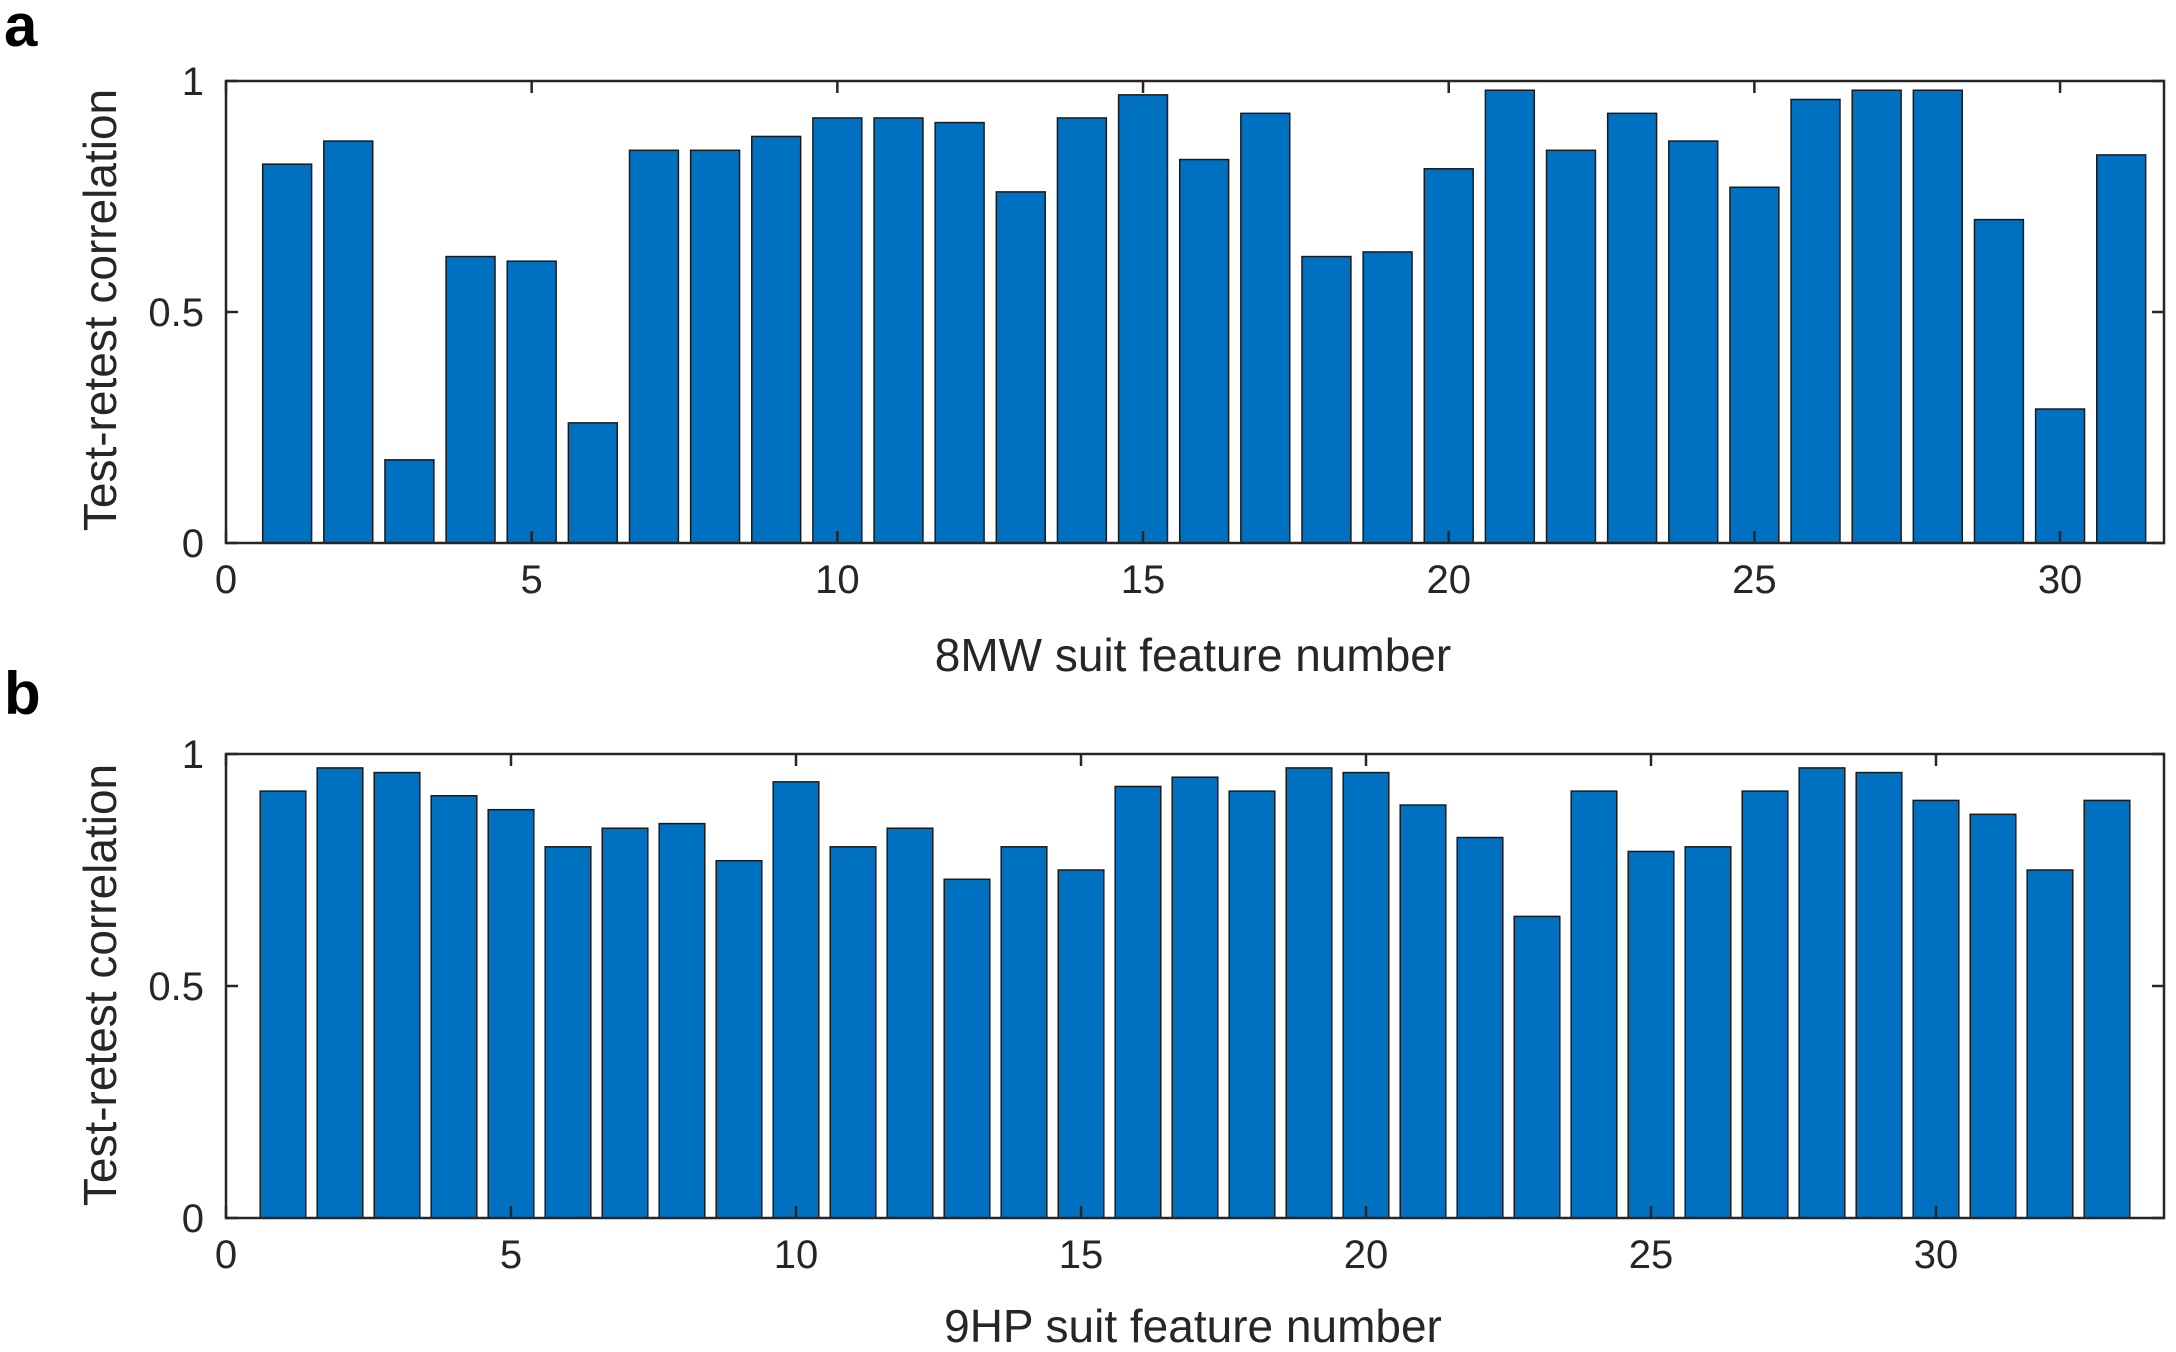 The image size is (2176, 1352). Describe the element at coordinates (176, 313) in the screenshot. I see `y-tick-label-a-1: 0.5` at that location.